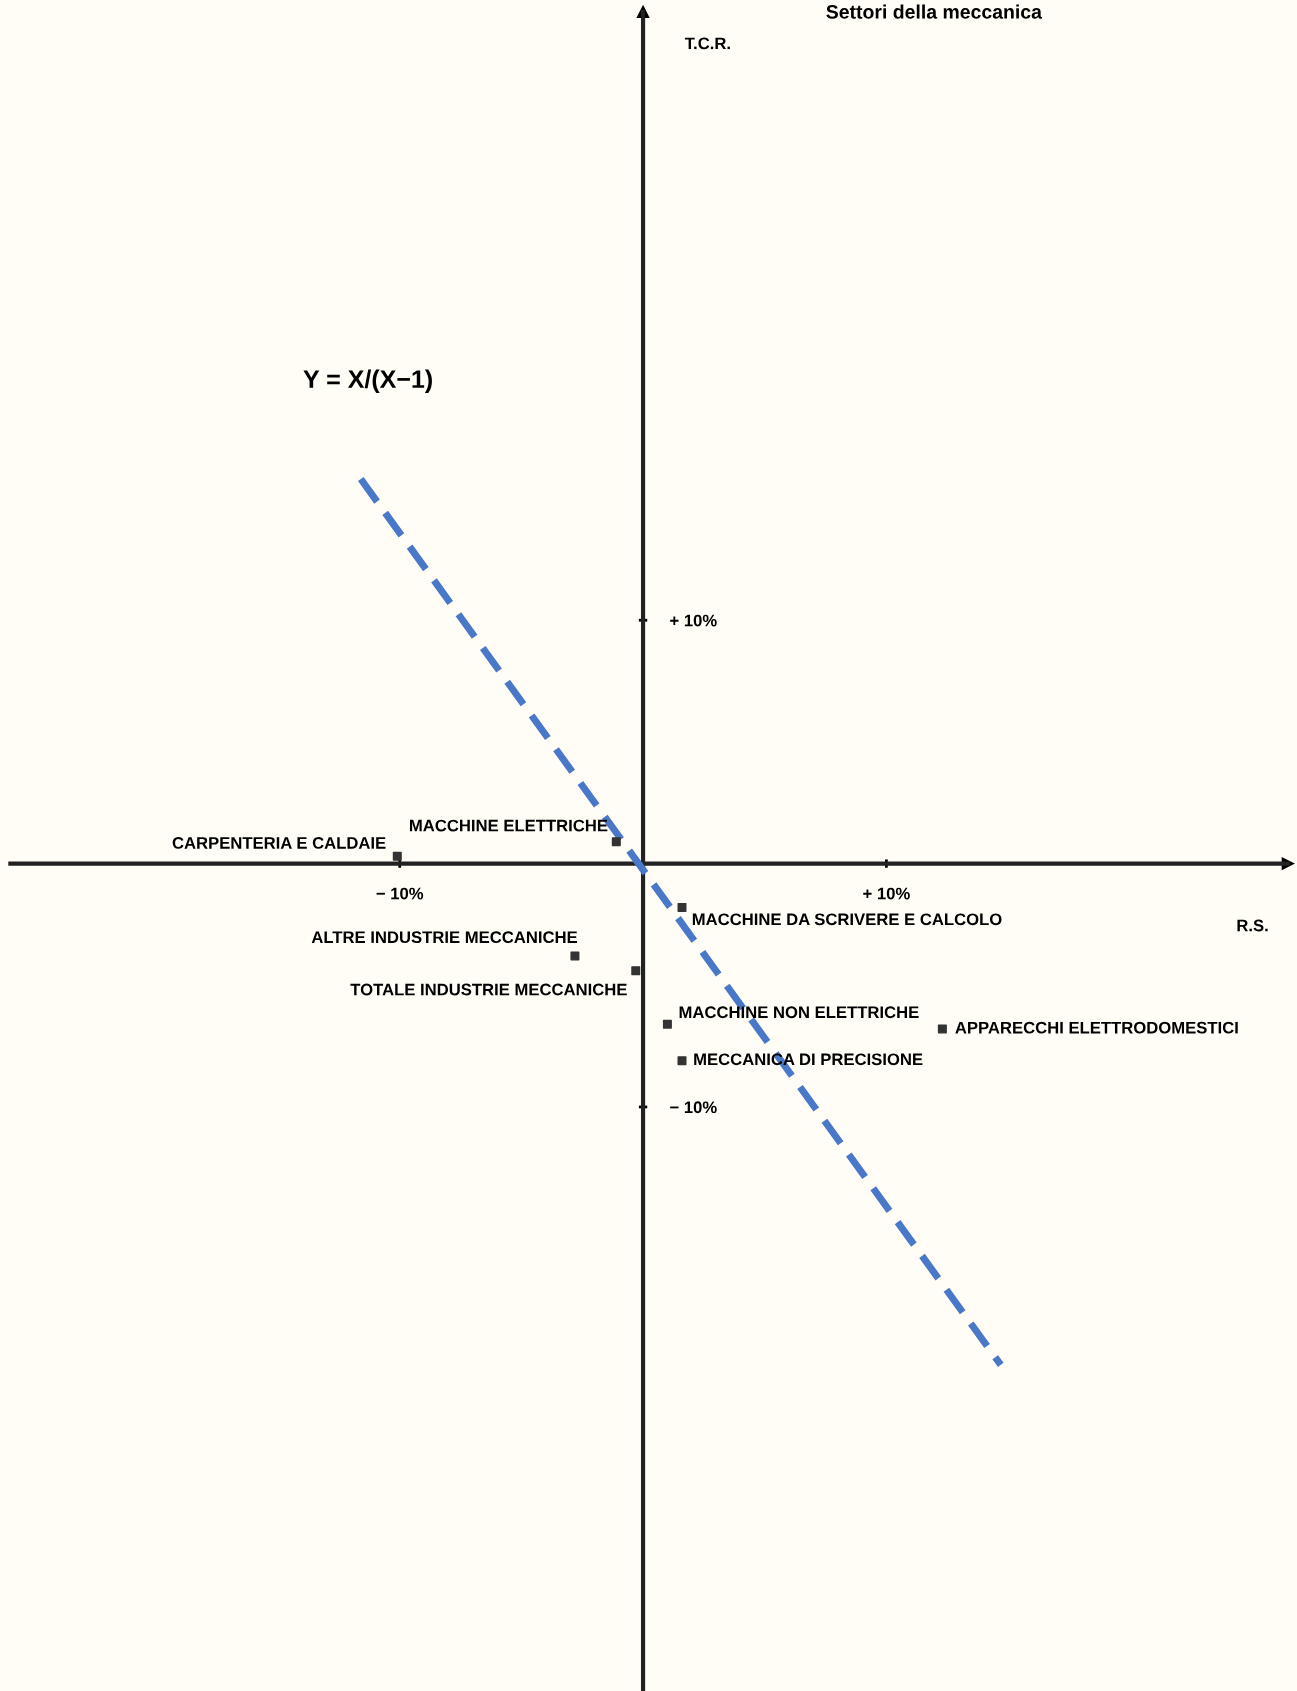 This screenshot has height=1691, width=1297. I want to click on annotation: MACCHINE NON ELETTRICHE, so click(799, 1012).